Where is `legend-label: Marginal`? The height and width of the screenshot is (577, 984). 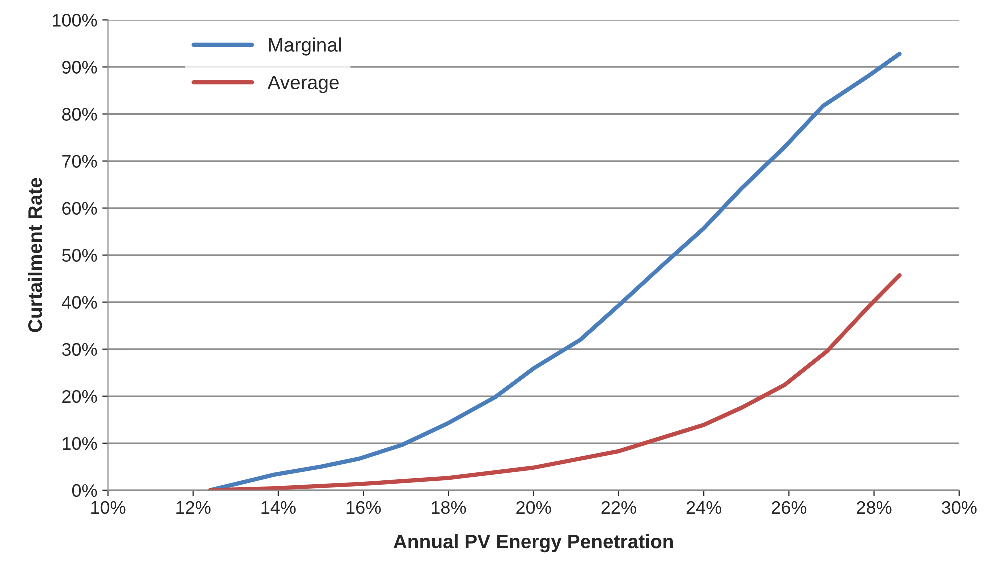
legend-label: Marginal is located at coordinates (305, 47).